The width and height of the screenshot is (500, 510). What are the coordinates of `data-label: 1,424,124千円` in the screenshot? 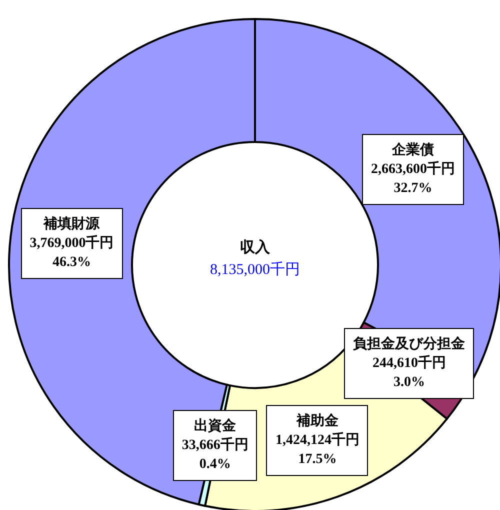 It's located at (317, 440).